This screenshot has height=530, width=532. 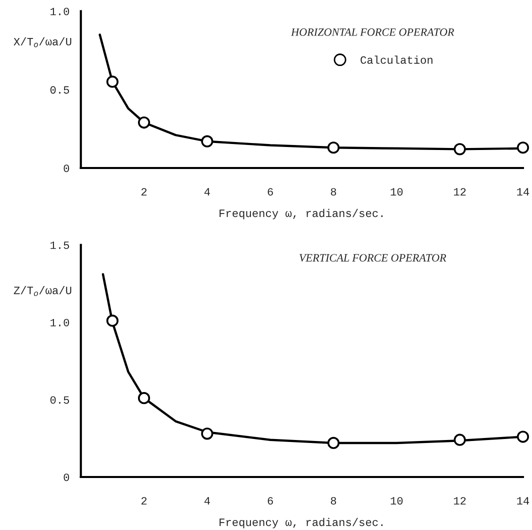 I want to click on text: HORIZONTAL FORCE OPERATOR, so click(x=372, y=32).